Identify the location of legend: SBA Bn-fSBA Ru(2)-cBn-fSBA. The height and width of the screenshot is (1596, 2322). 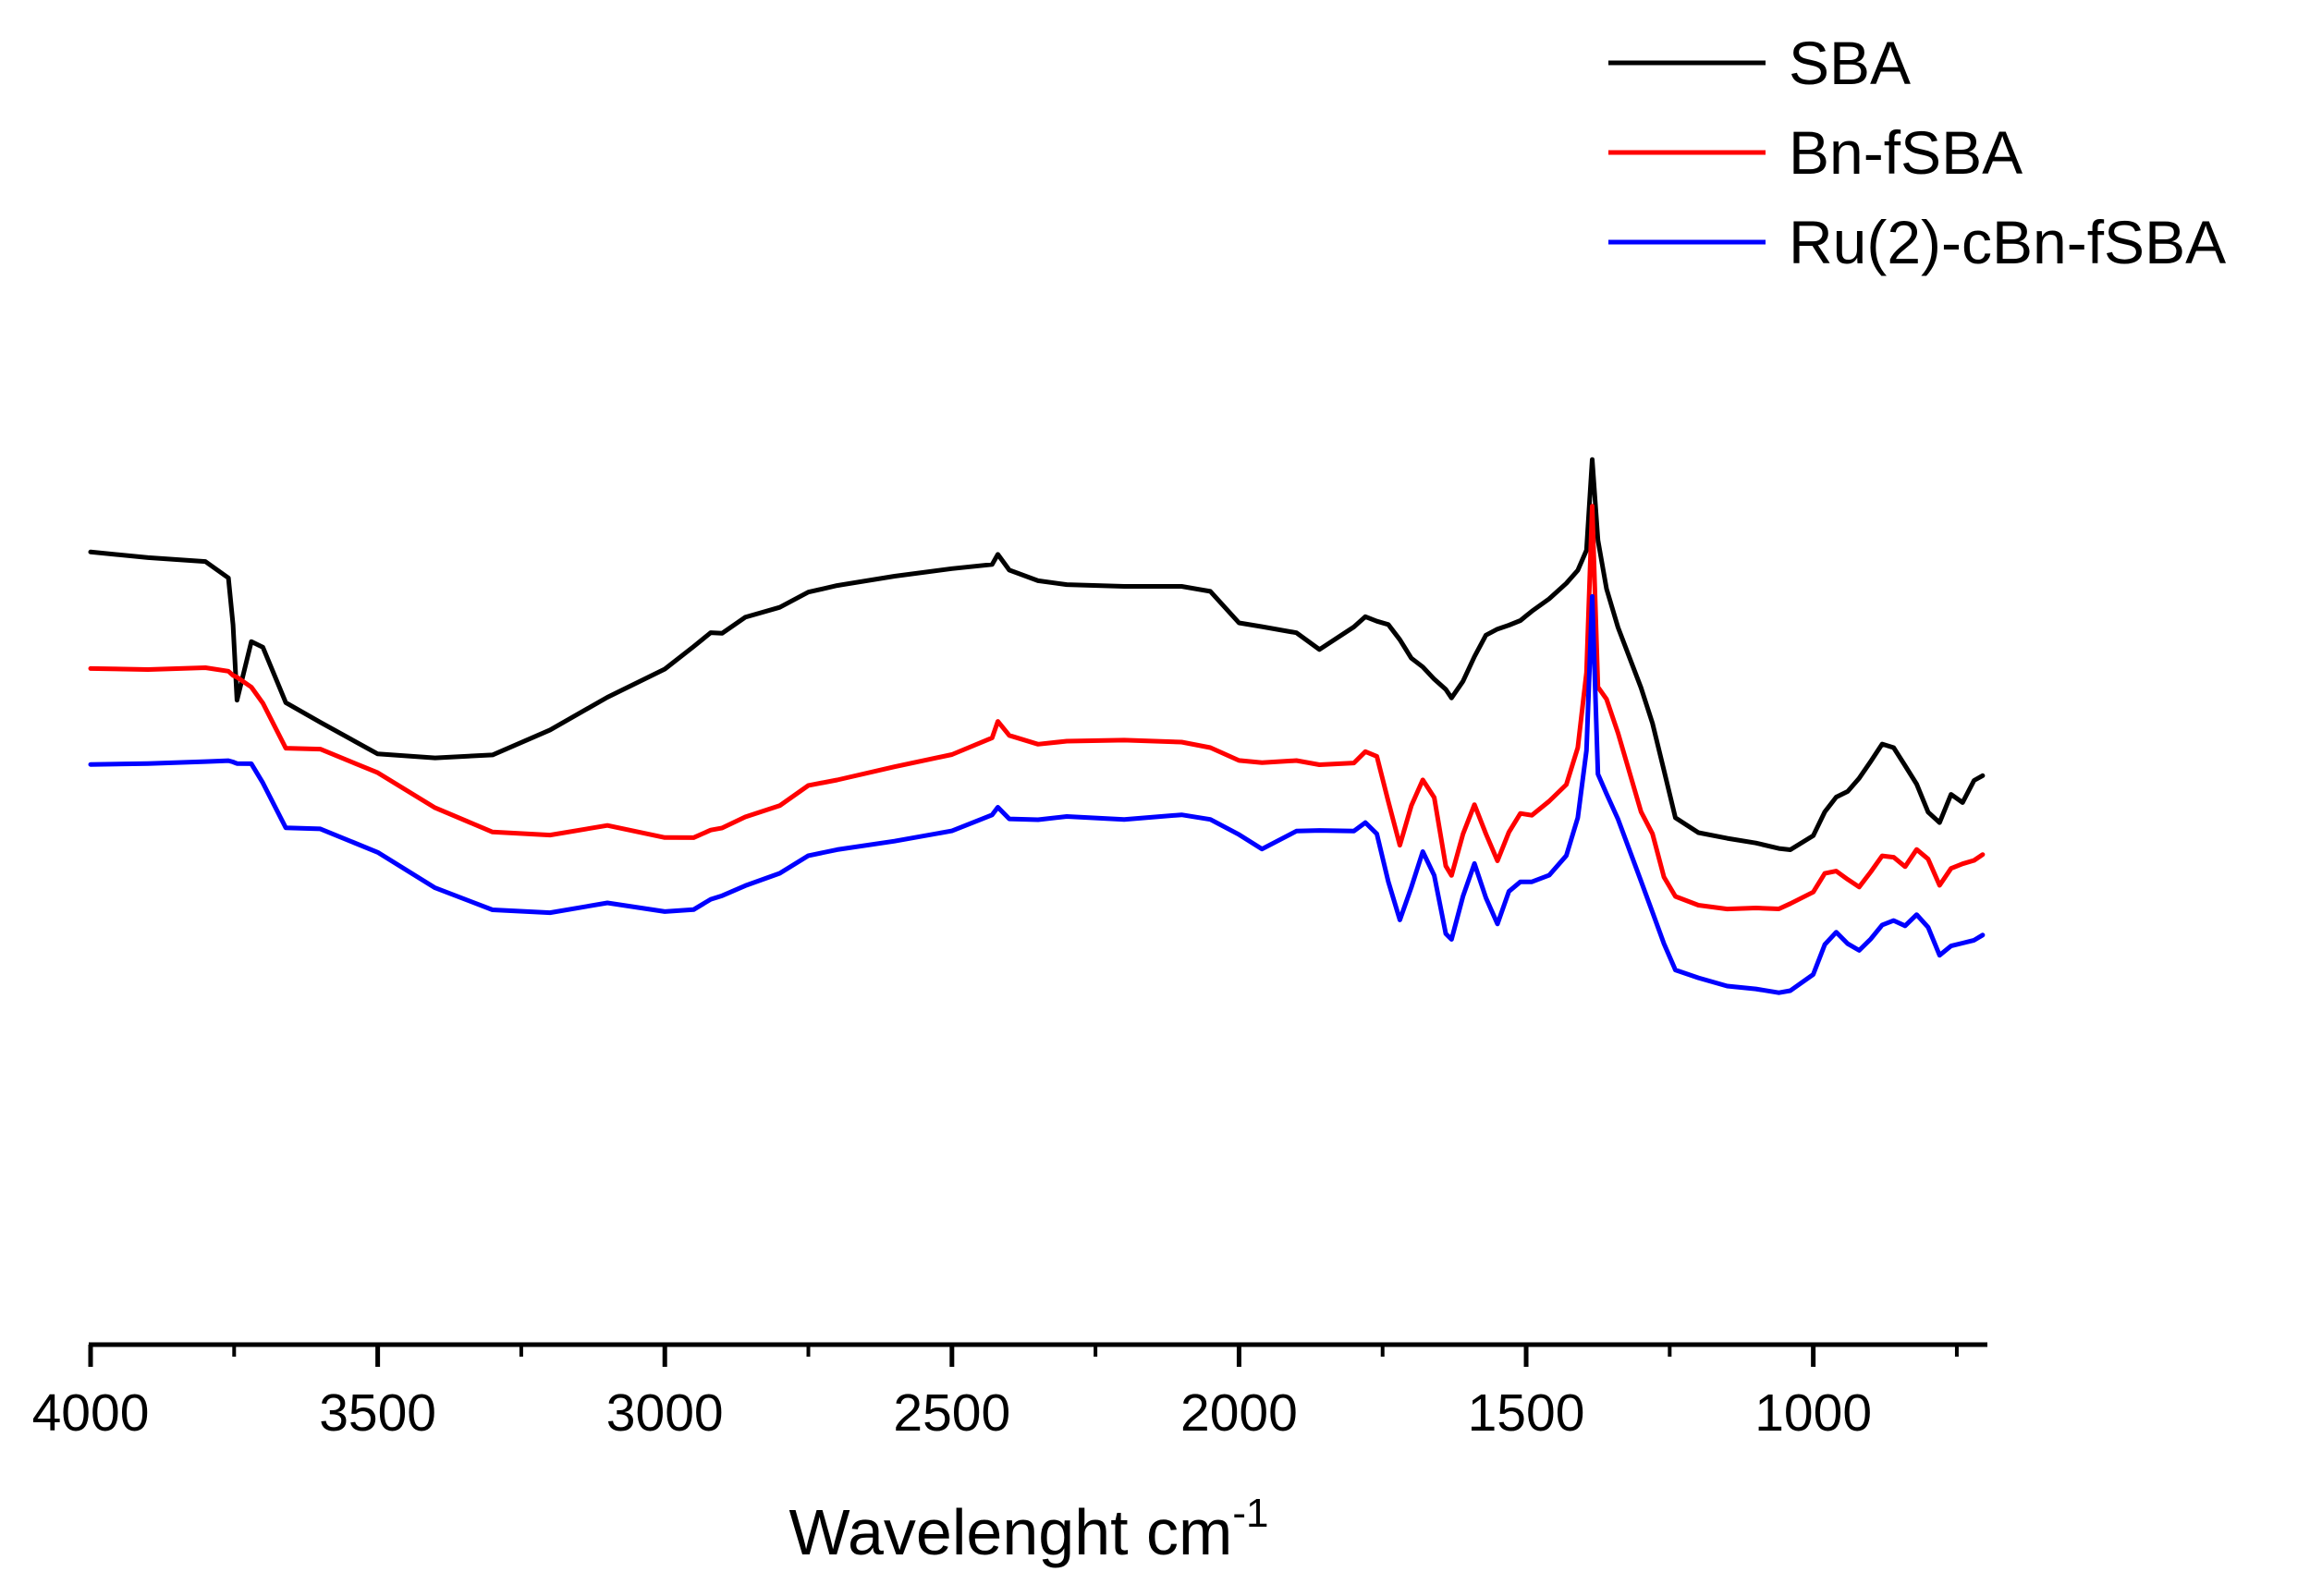
(1917, 152).